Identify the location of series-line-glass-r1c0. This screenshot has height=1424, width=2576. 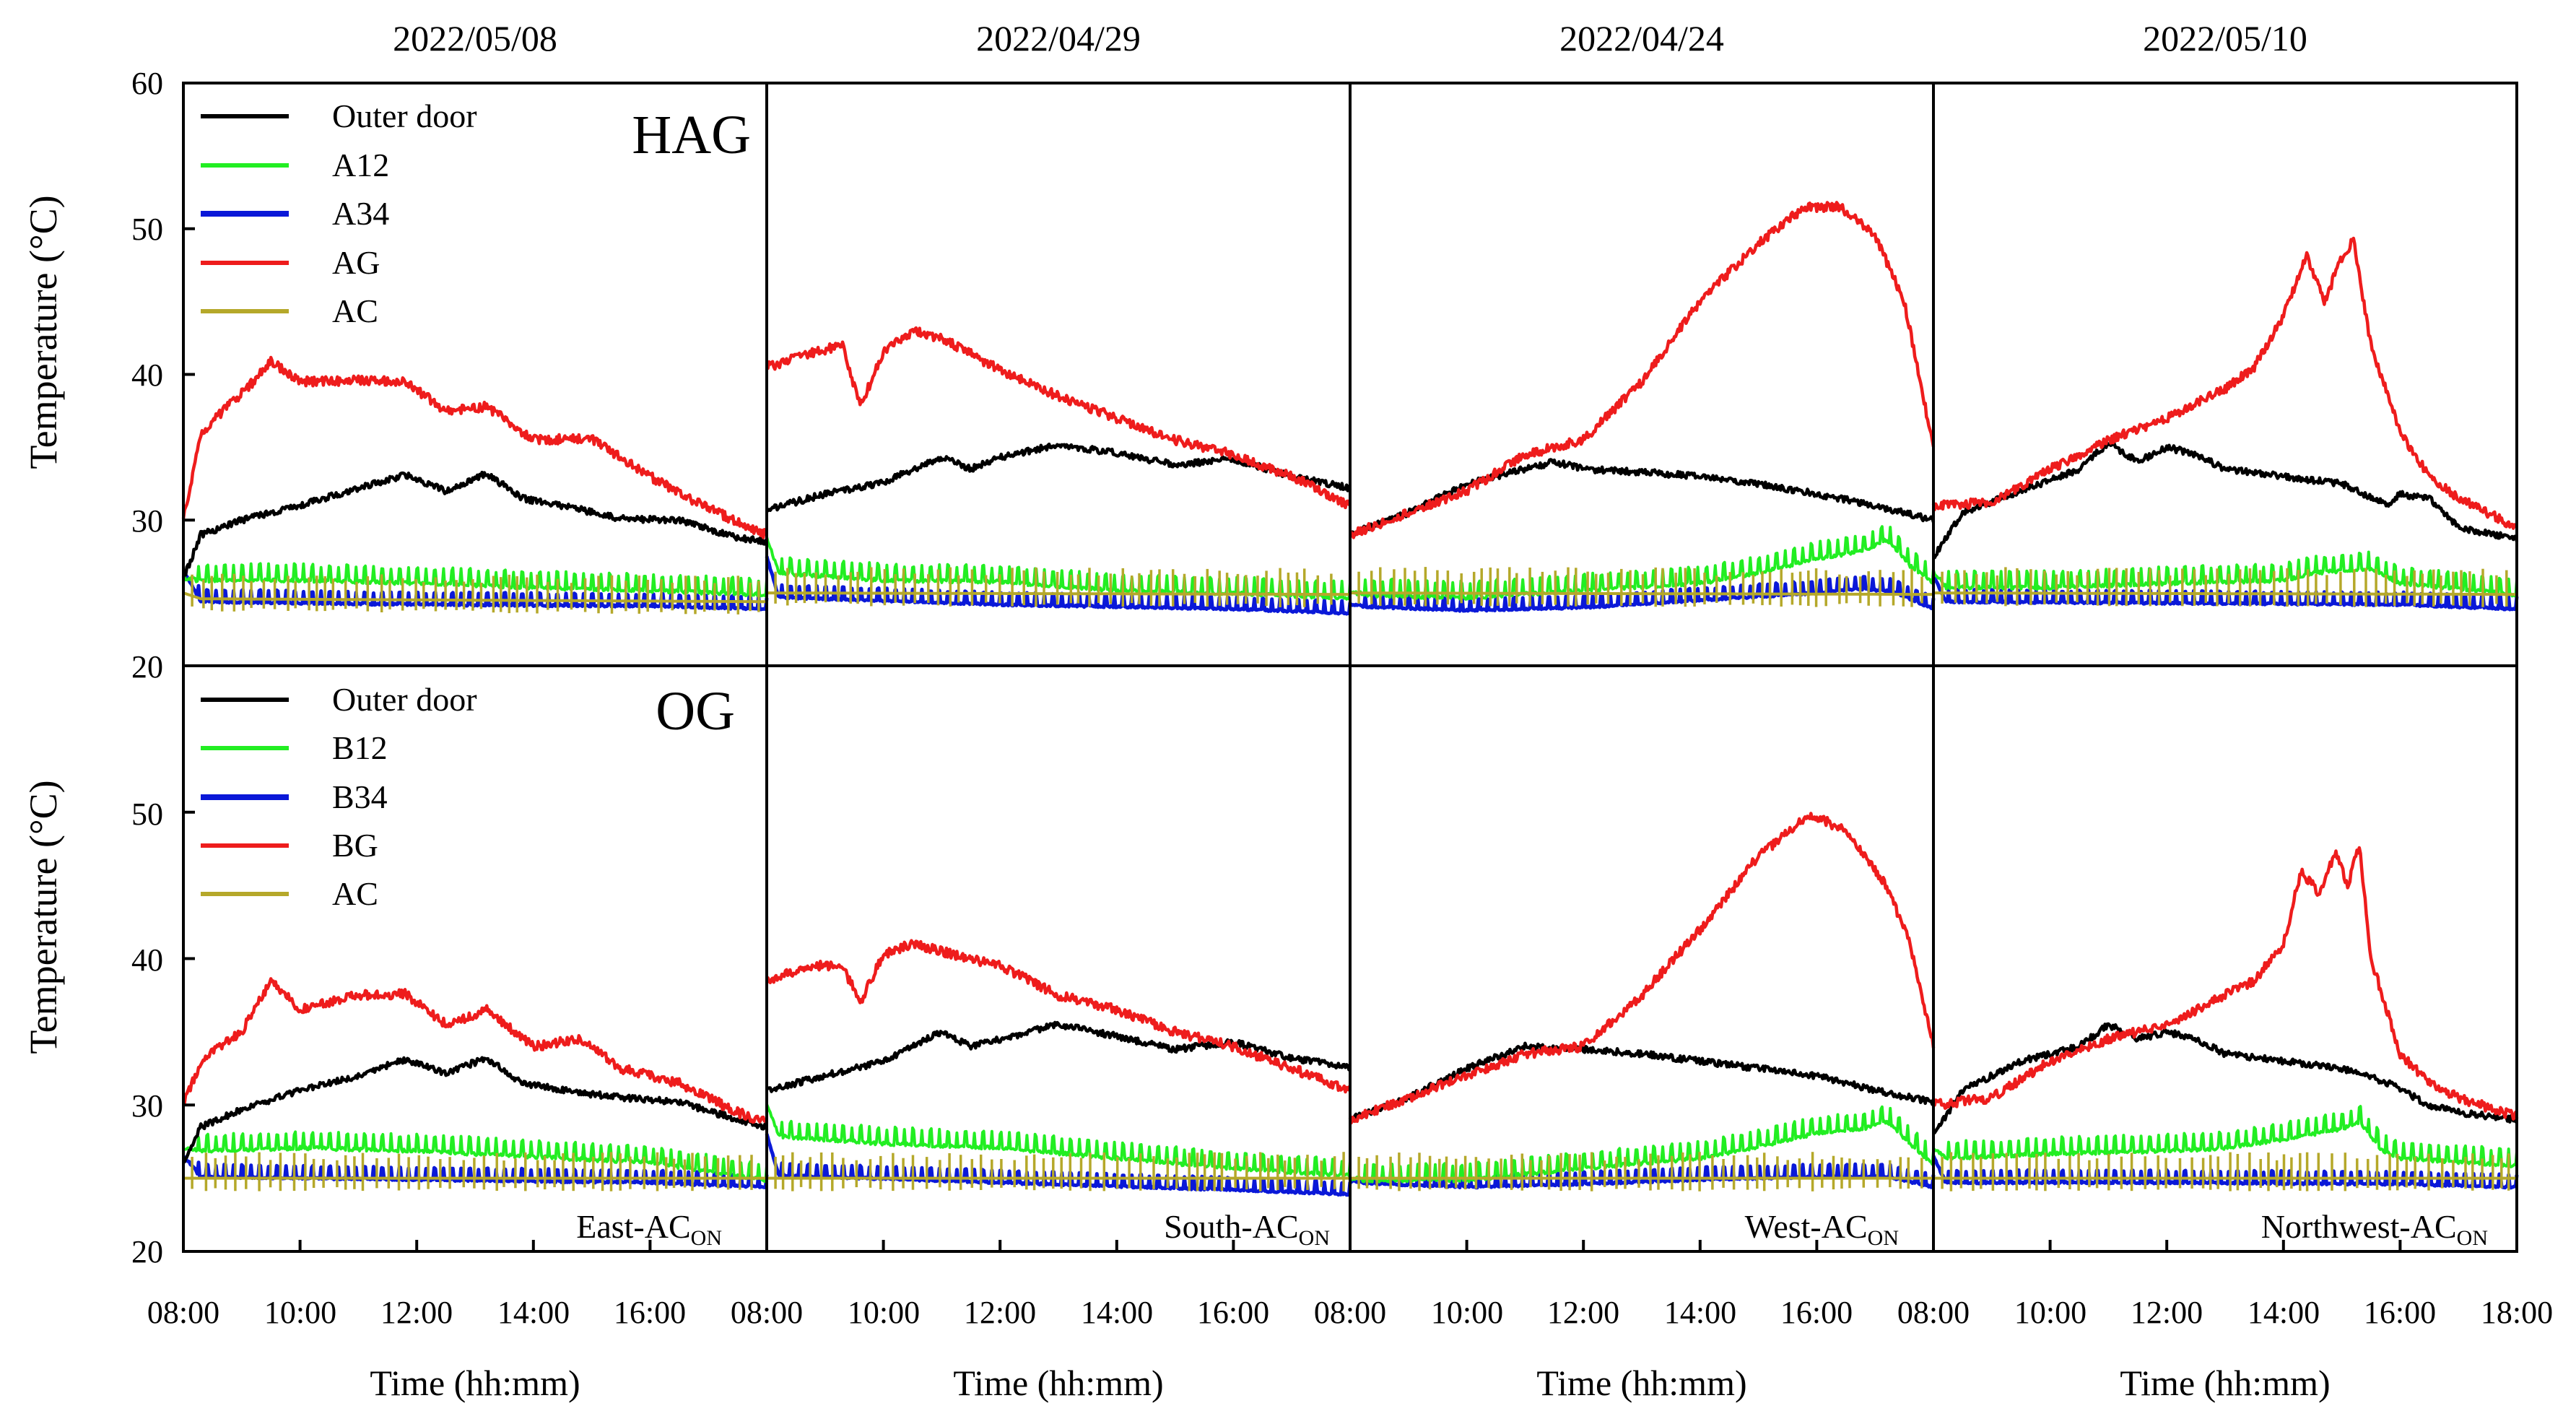
(476, 1050).